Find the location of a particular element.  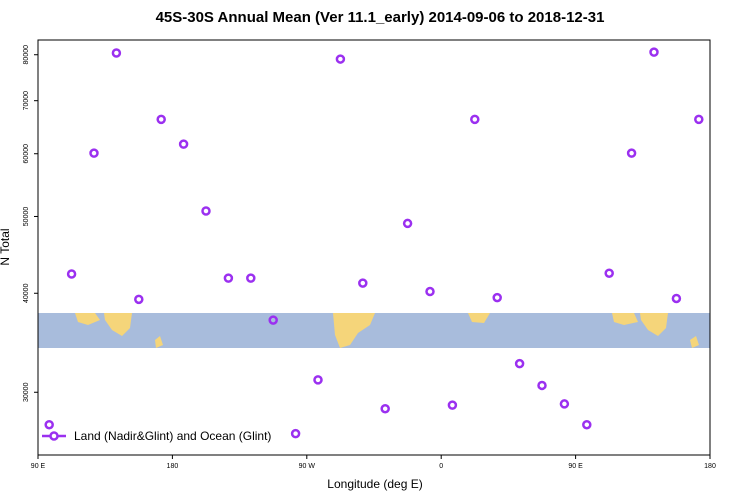

x-axis-label: Longitude (deg E) is located at coordinates (374, 484).